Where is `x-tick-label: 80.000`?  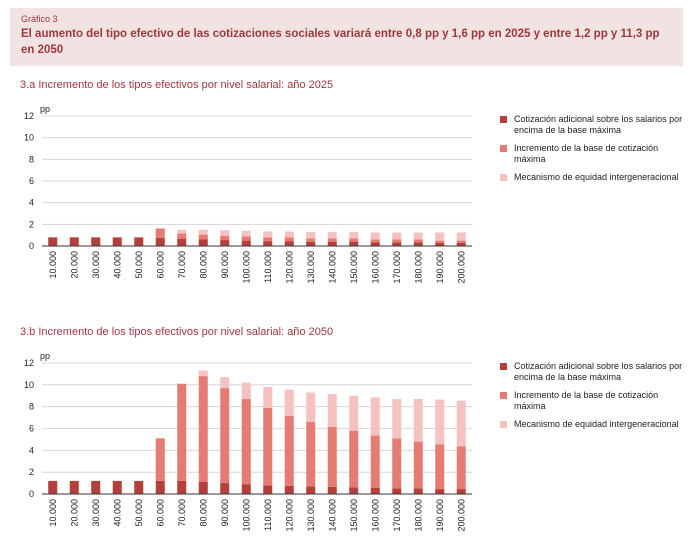
x-tick-label: 80.000 is located at coordinates (203, 265).